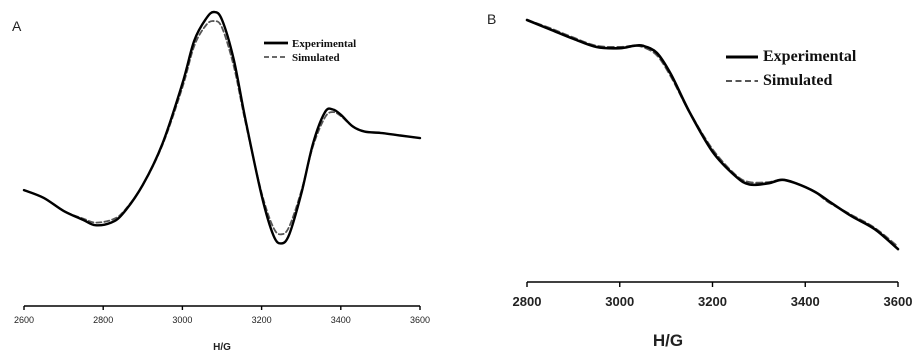 The image size is (917, 352). What do you see at coordinates (17, 26) in the screenshot?
I see `panel-label-a: A` at bounding box center [17, 26].